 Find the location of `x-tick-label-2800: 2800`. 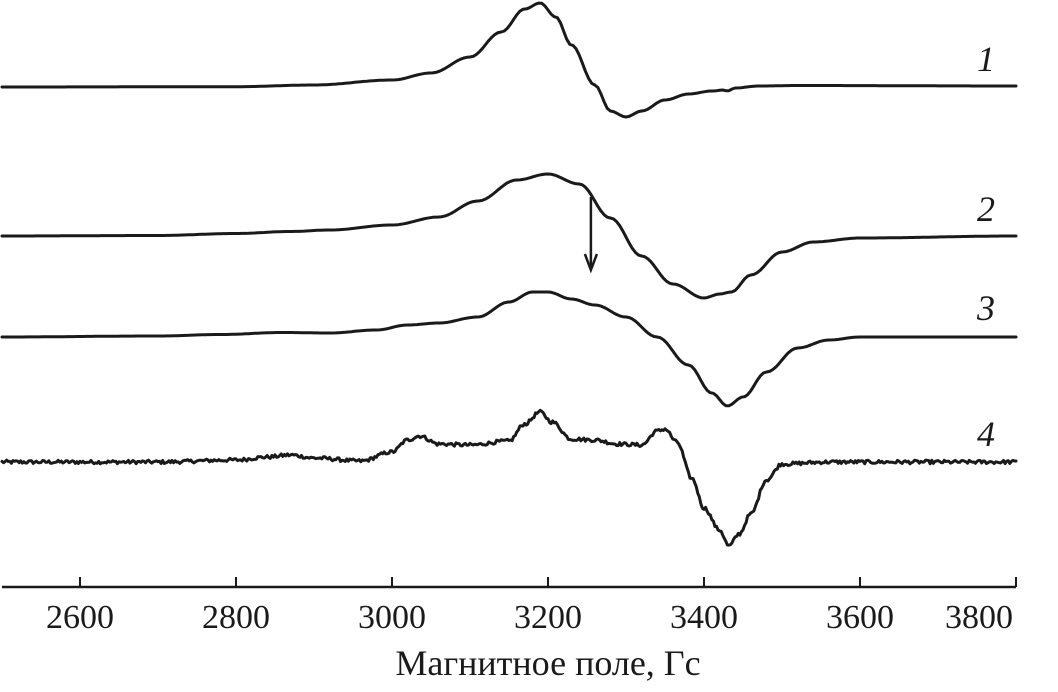

x-tick-label-2800: 2800 is located at coordinates (236, 617).